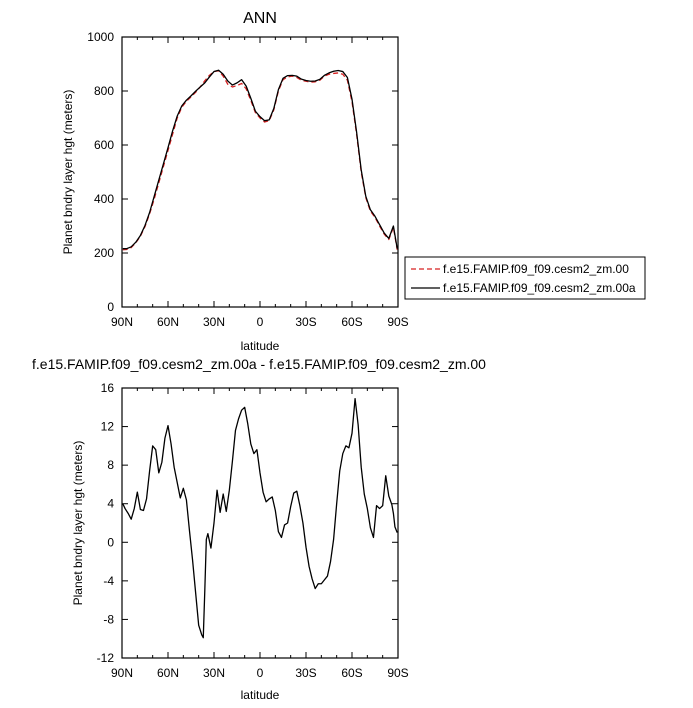  Describe the element at coordinates (110, 504) in the screenshot. I see `bottom-y-tick-label: 4` at that location.